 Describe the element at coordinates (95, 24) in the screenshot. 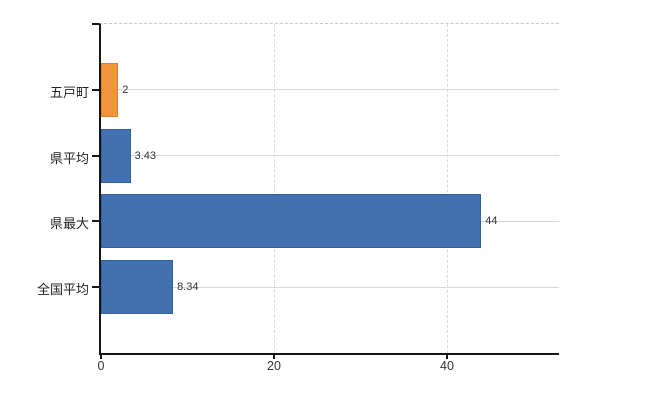

I see `y-axis-top-tick` at that location.